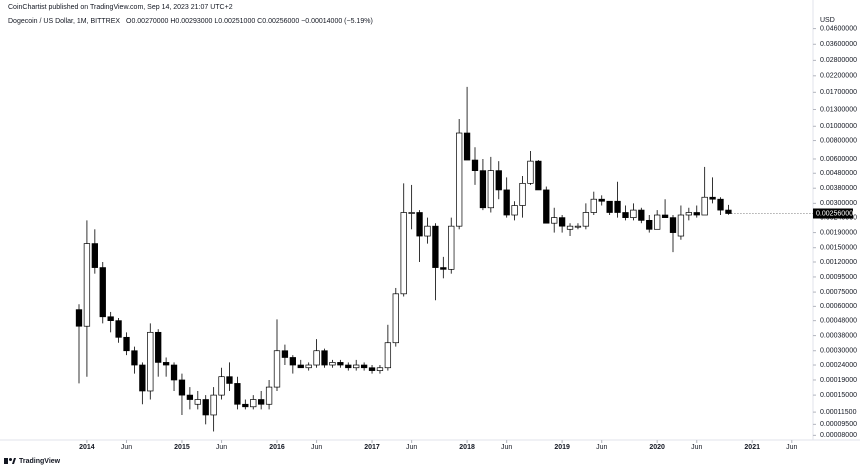  I want to click on y-tick-label: 0.01300000, so click(838, 109).